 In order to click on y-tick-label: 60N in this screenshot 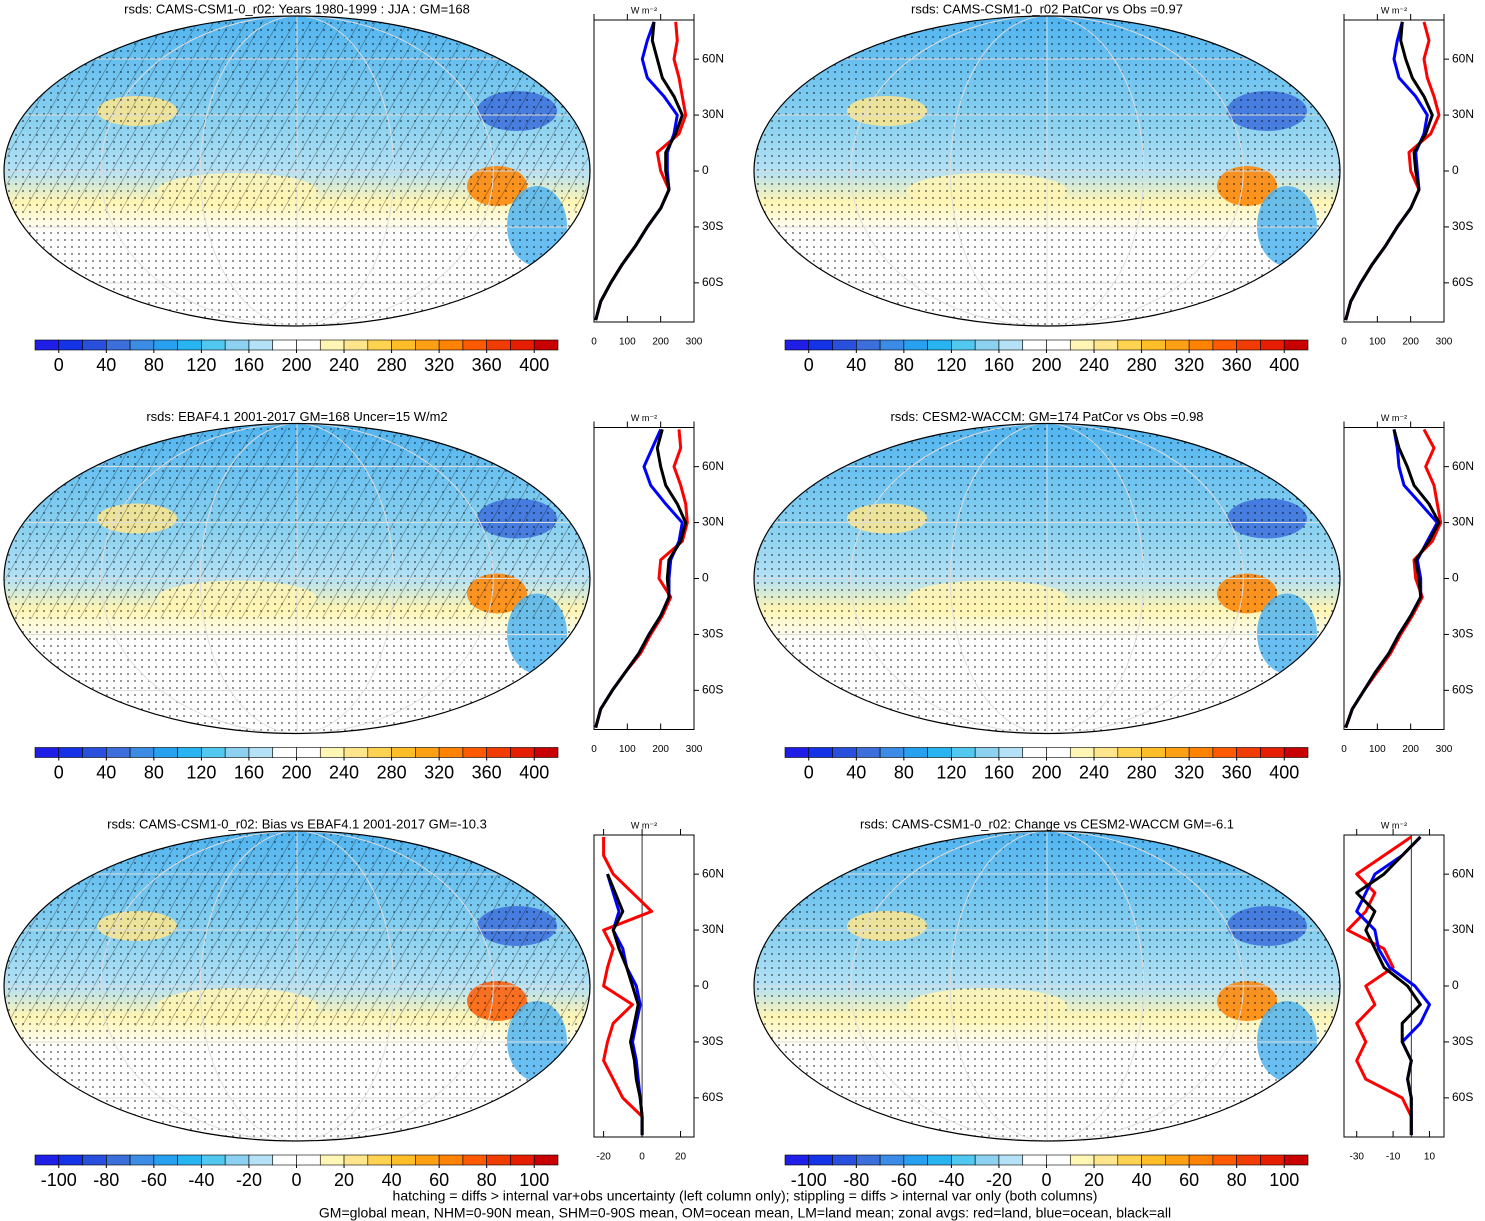, I will do `click(1463, 58)`.